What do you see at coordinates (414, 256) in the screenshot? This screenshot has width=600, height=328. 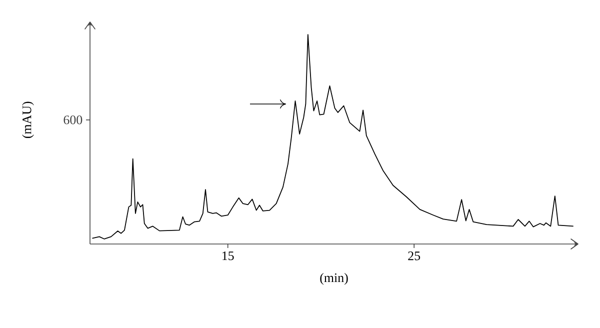 I see `x-tick-label: 25` at bounding box center [414, 256].